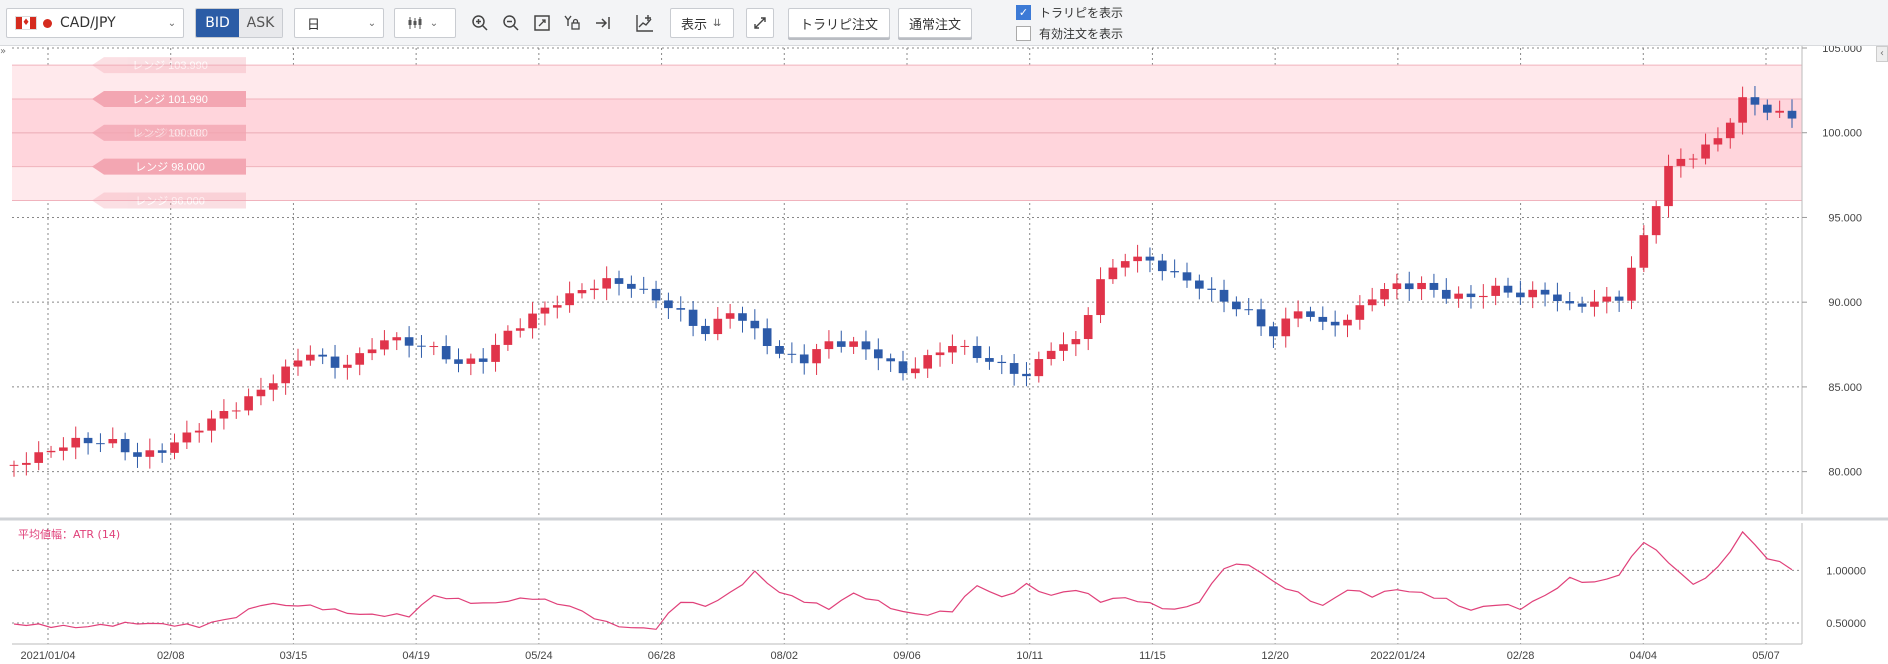 Image resolution: width=1888 pixels, height=664 pixels. I want to click on range-tag-bg, so click(169, 99).